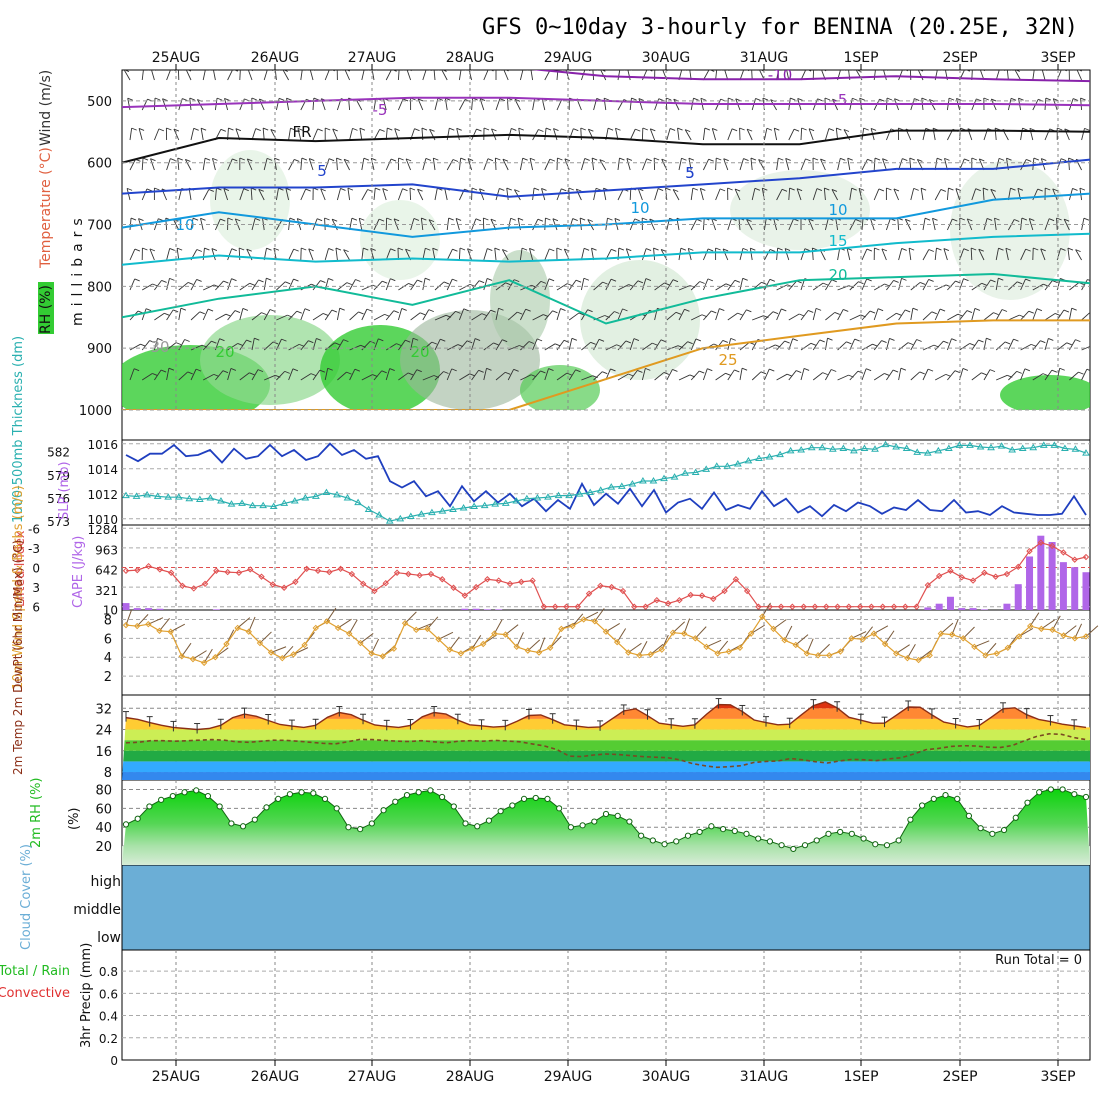 The height and width of the screenshot is (1100, 1100). What do you see at coordinates (103, 828) in the screenshot?
I see `rh-tick-label: 40` at bounding box center [103, 828].